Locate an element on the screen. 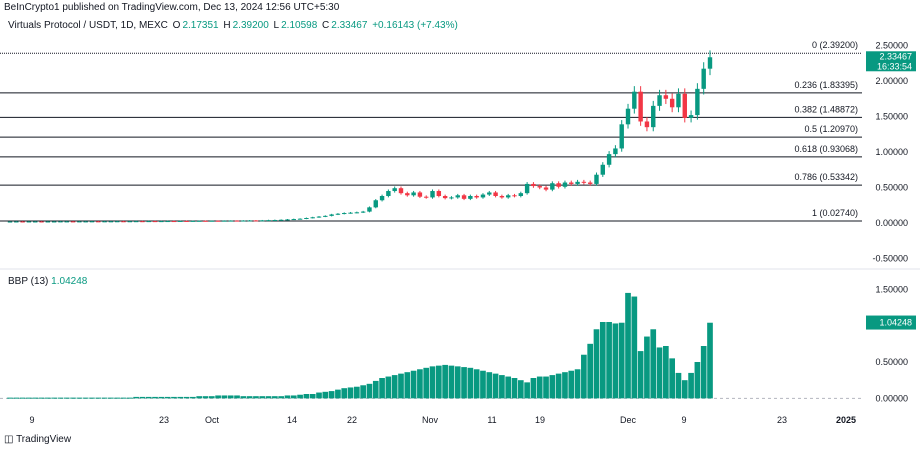 The height and width of the screenshot is (449, 920). bbp-label: BBP (13) is located at coordinates (28, 281).